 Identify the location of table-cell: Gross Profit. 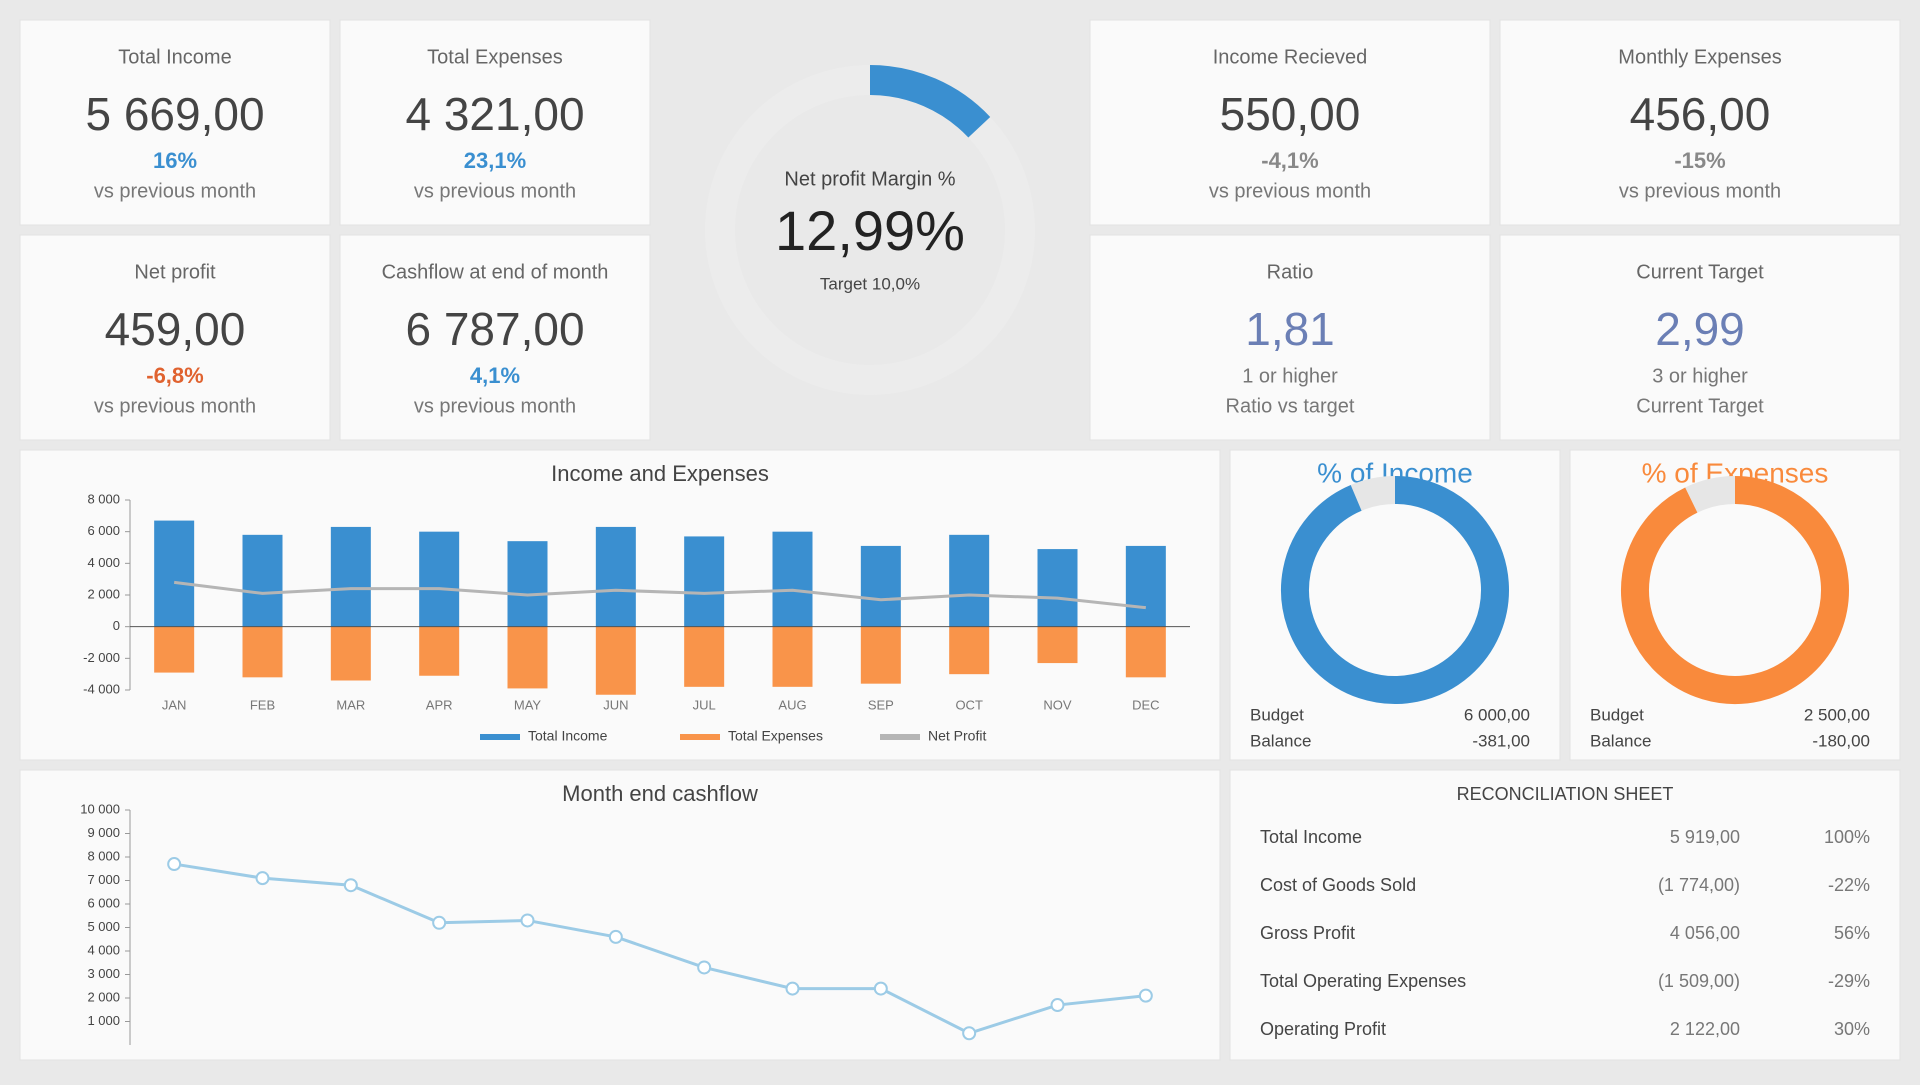
(1307, 933).